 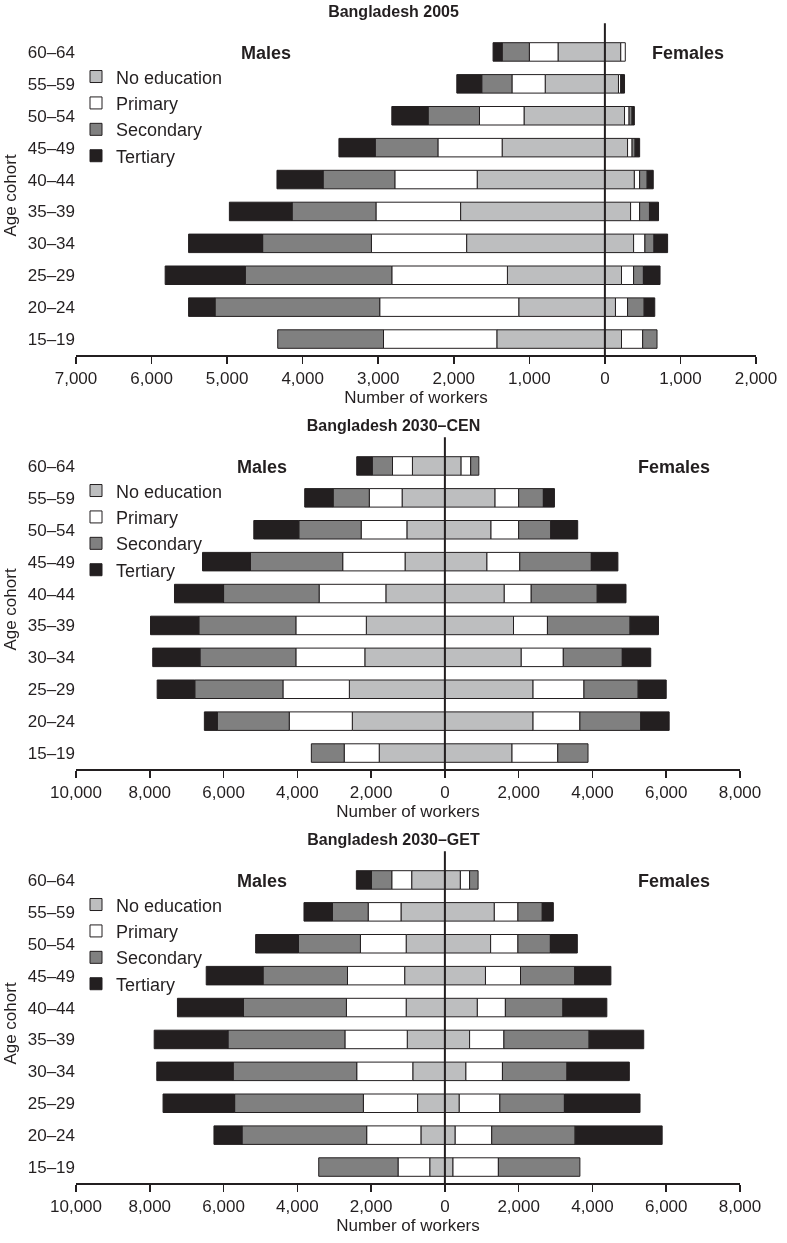 I want to click on chart-title: Bangladesh 2030–GET, so click(x=393, y=840).